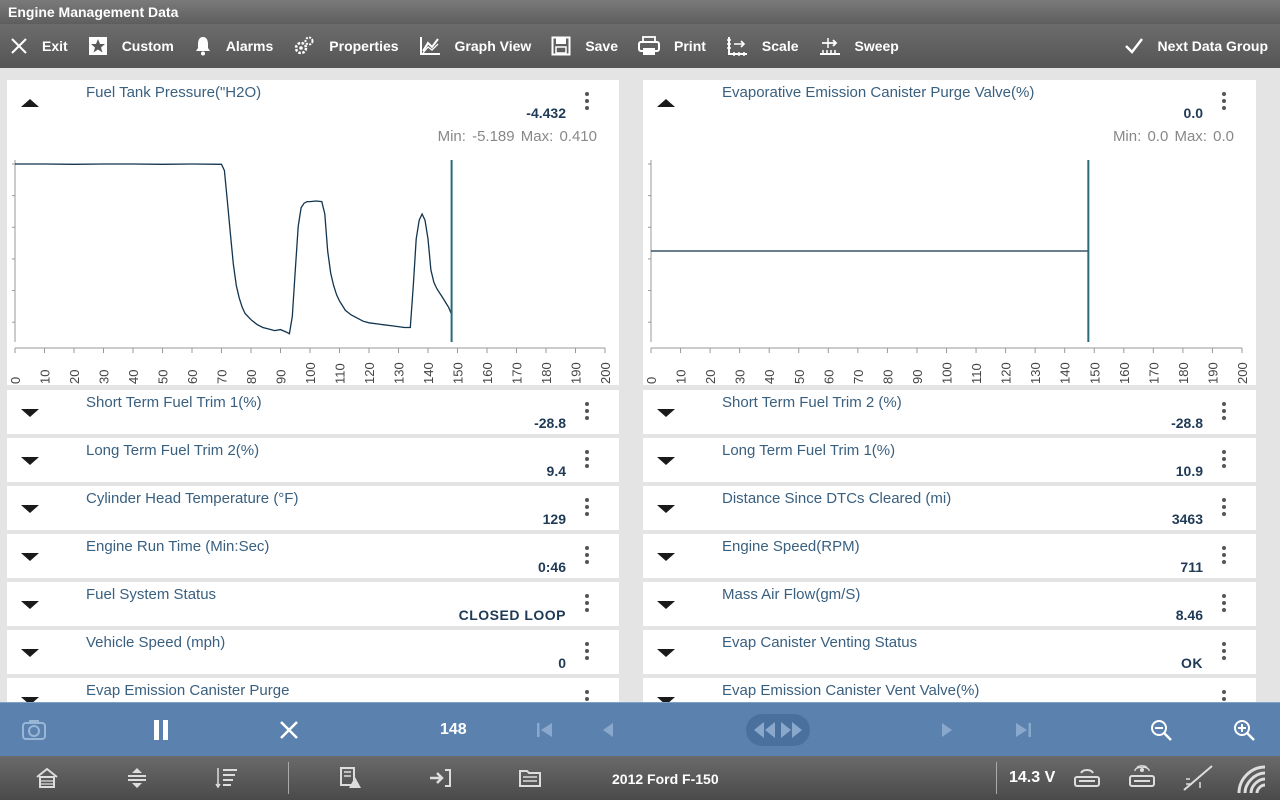  What do you see at coordinates (949, 652) in the screenshot?
I see `pid-row: Evap Canister Venting Status OK` at bounding box center [949, 652].